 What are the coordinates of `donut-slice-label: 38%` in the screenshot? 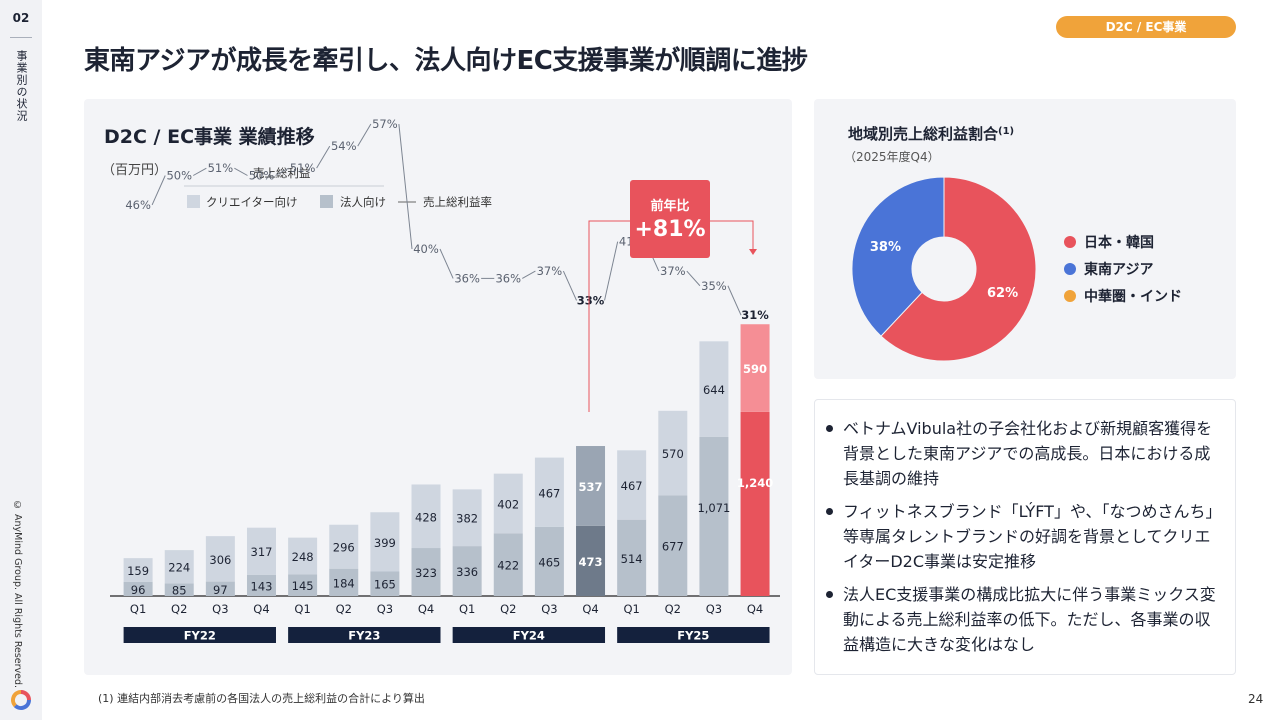 It's located at (885, 247).